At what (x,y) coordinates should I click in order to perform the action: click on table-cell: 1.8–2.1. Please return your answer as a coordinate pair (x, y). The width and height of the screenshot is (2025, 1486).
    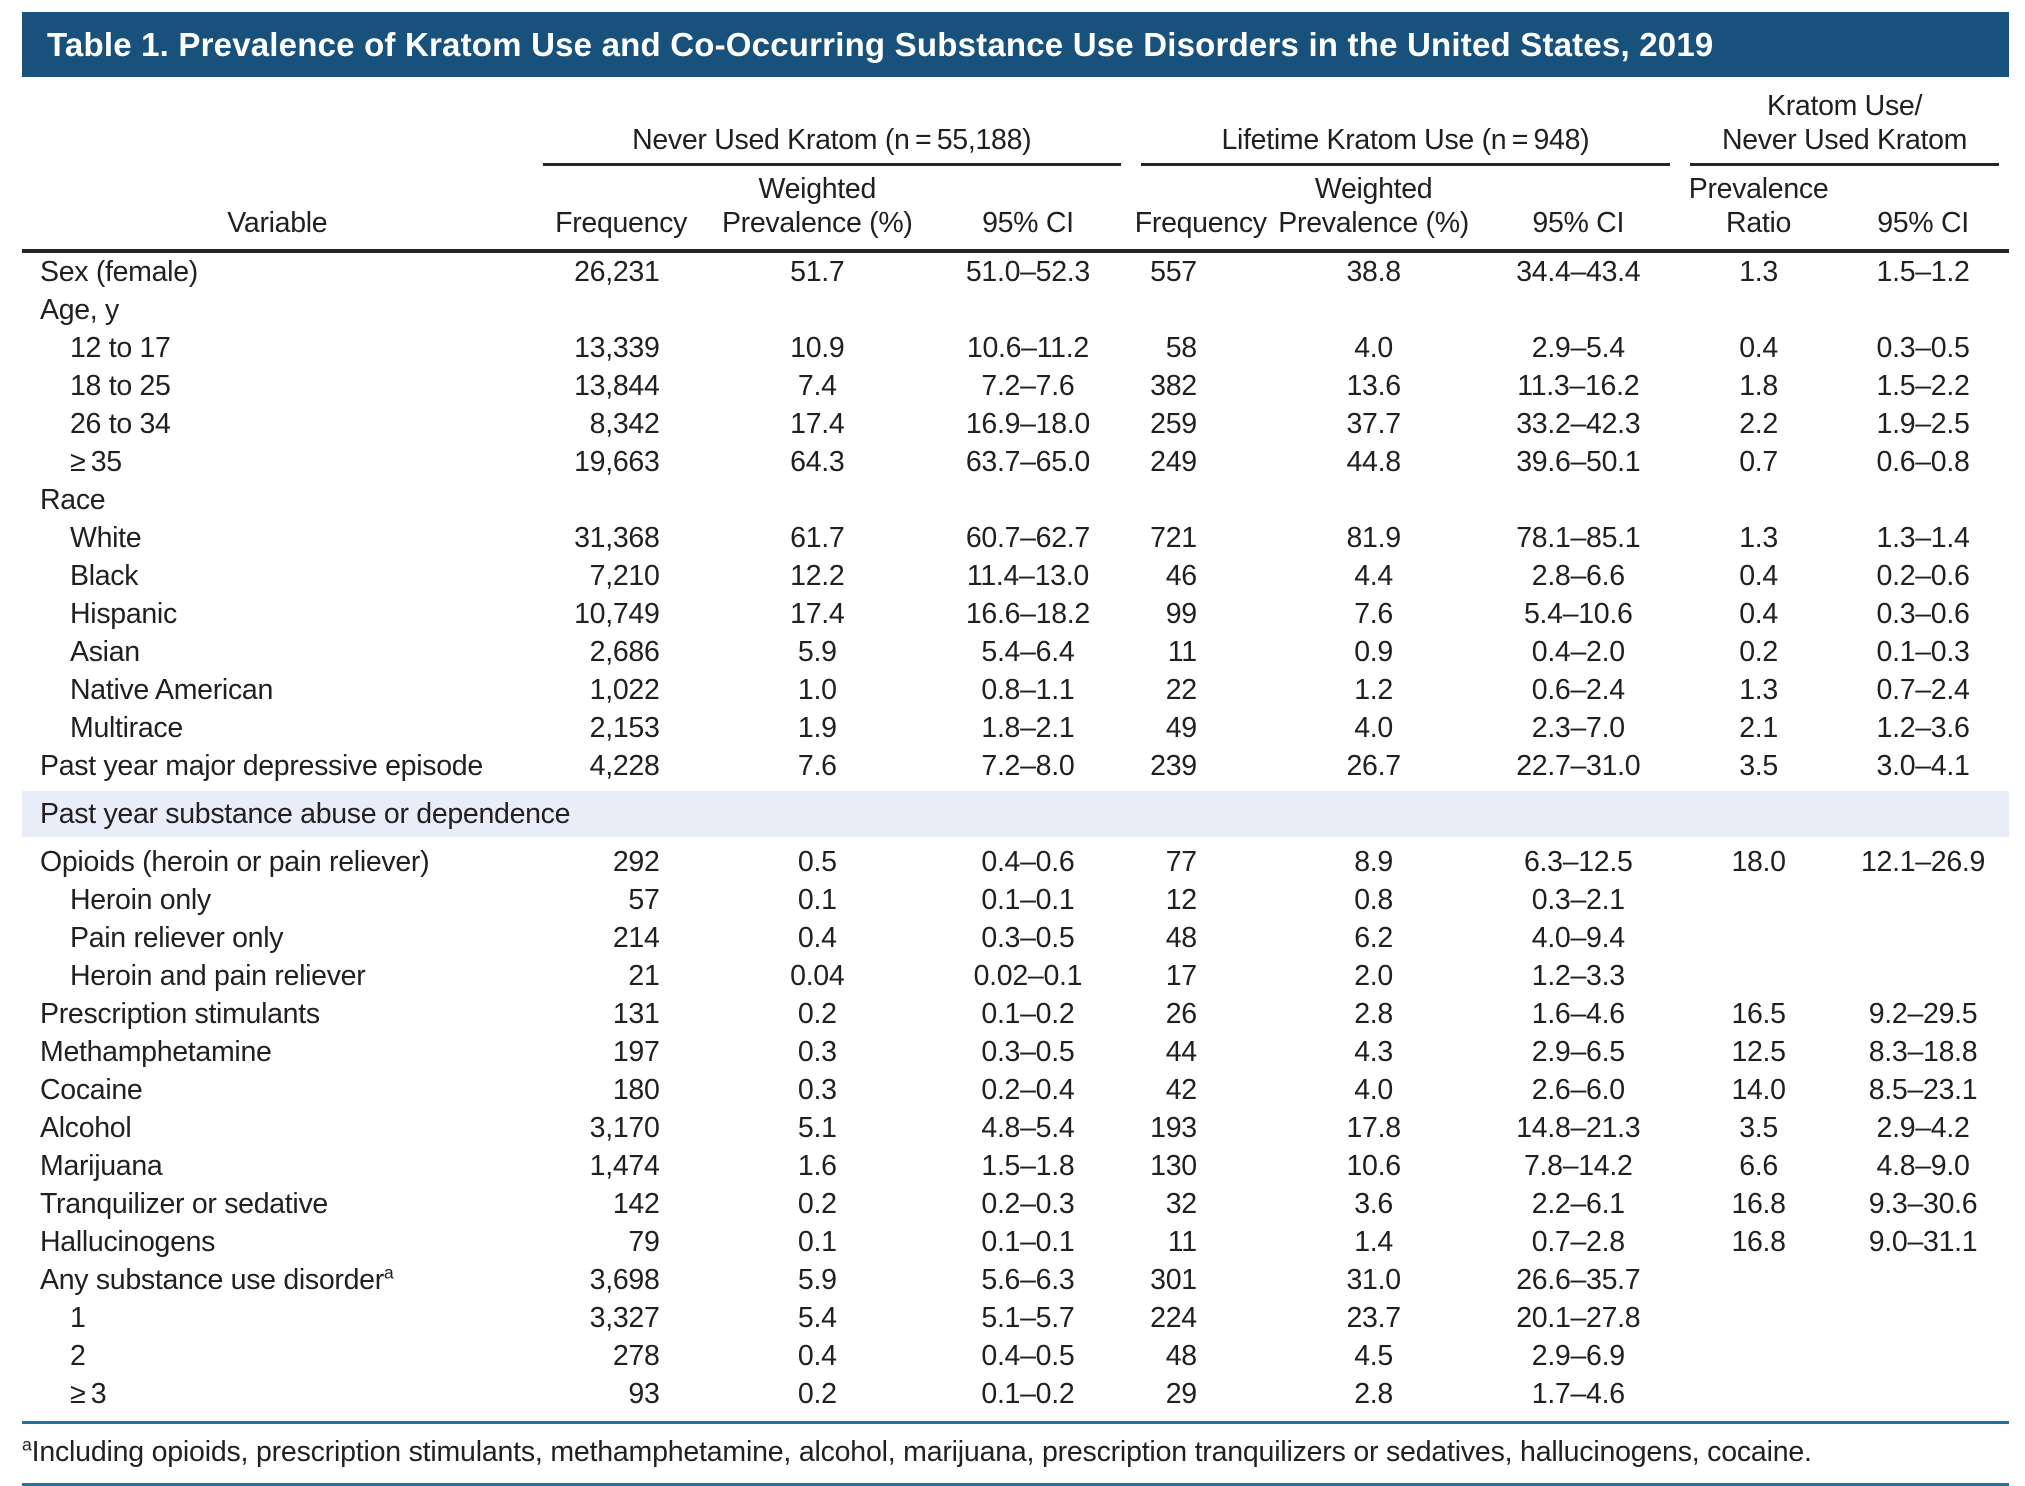
    Looking at the image, I should click on (1028, 728).